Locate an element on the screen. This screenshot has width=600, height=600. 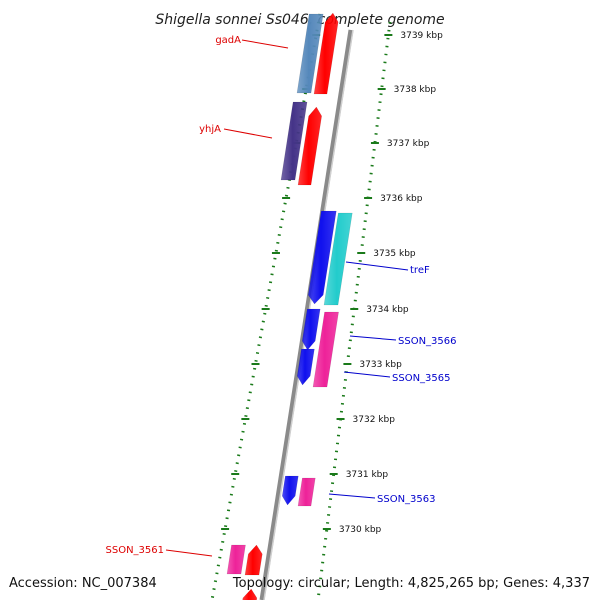
gene-feature-treF-cyan is located at coordinates (338, 259).